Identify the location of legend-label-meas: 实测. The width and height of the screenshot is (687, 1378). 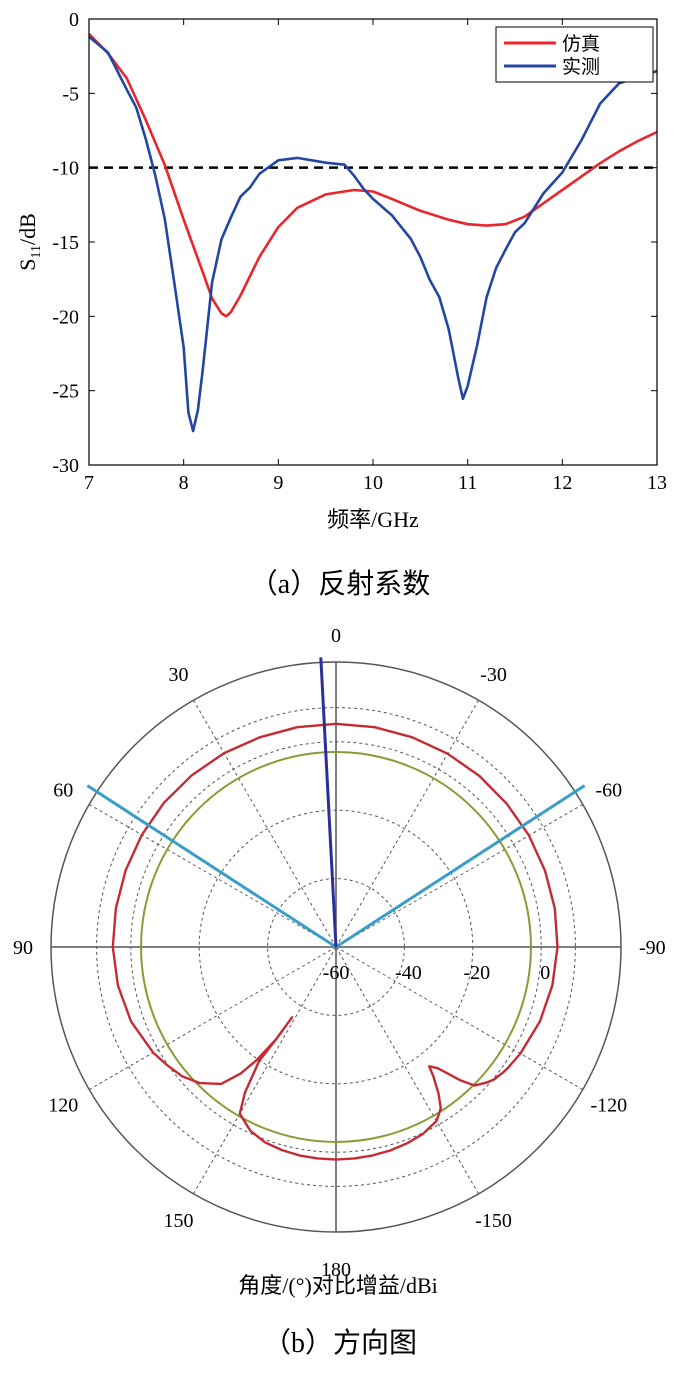
(581, 67).